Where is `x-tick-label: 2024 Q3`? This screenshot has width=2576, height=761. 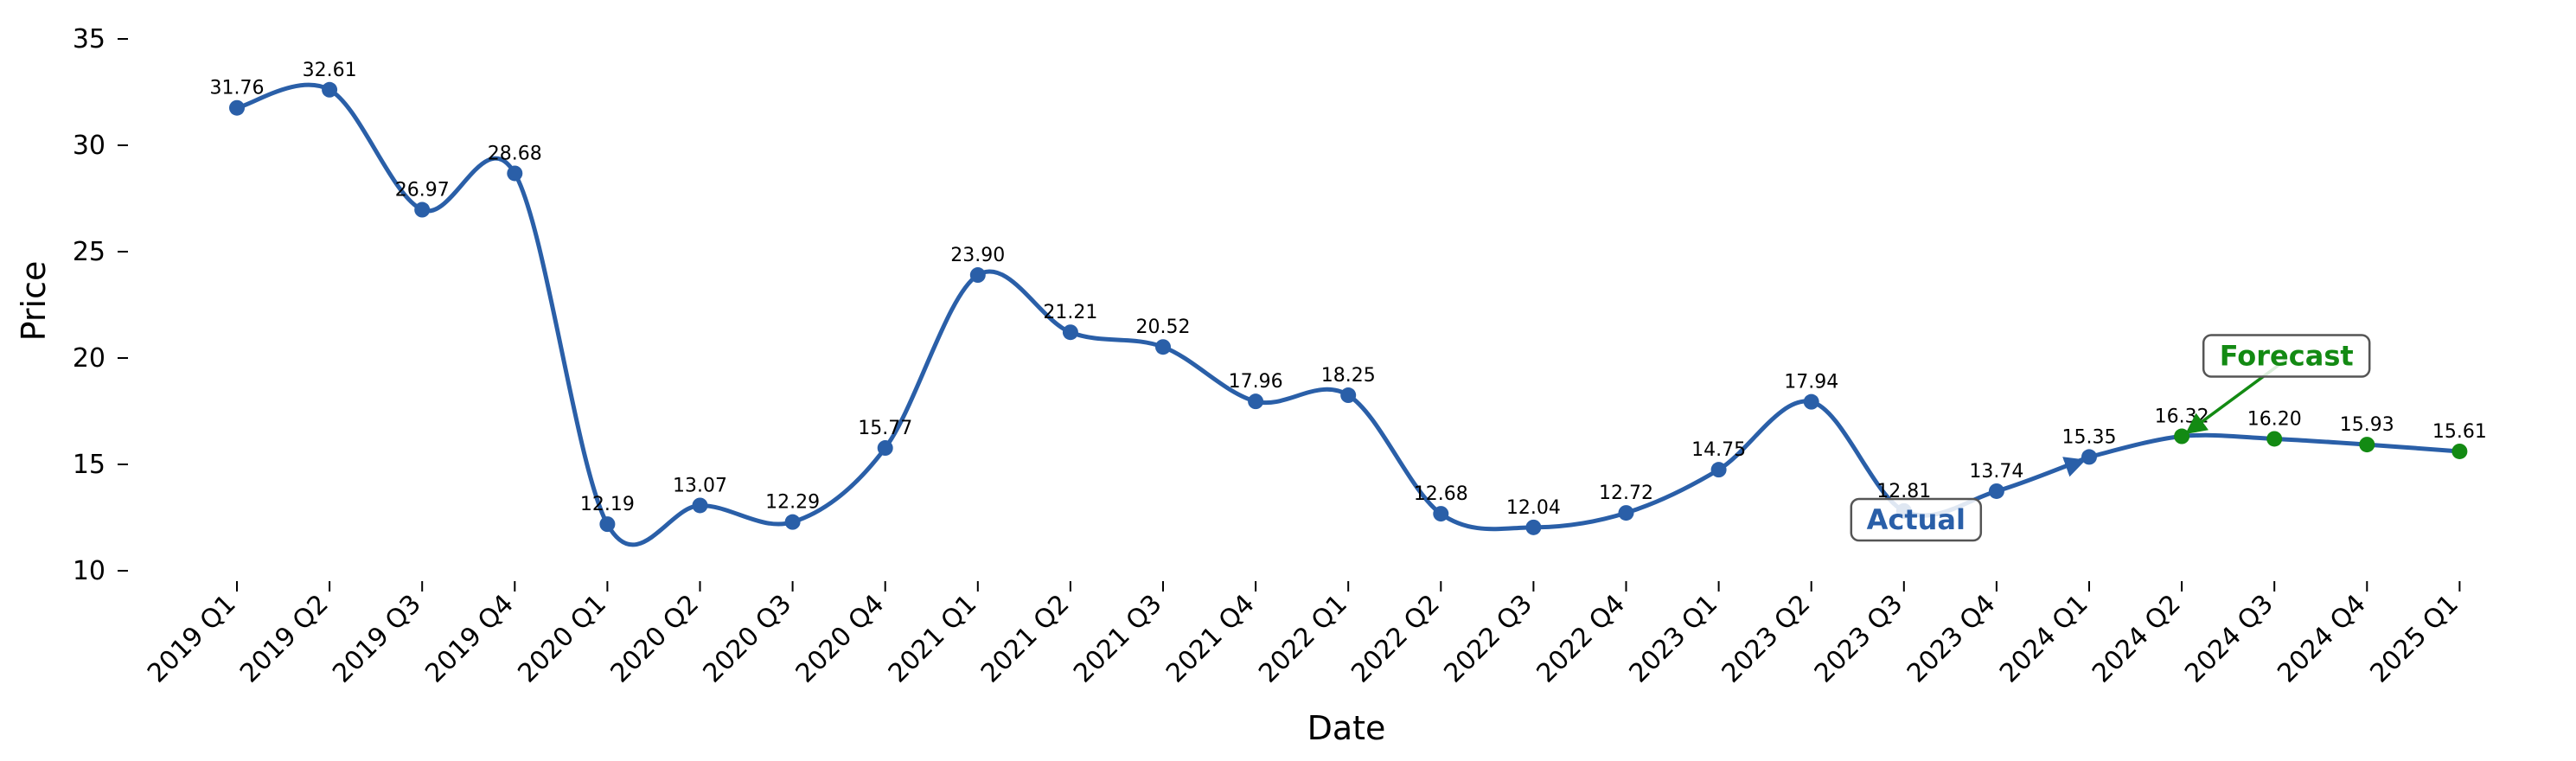
x-tick-label: 2024 Q3 is located at coordinates (2229, 639).